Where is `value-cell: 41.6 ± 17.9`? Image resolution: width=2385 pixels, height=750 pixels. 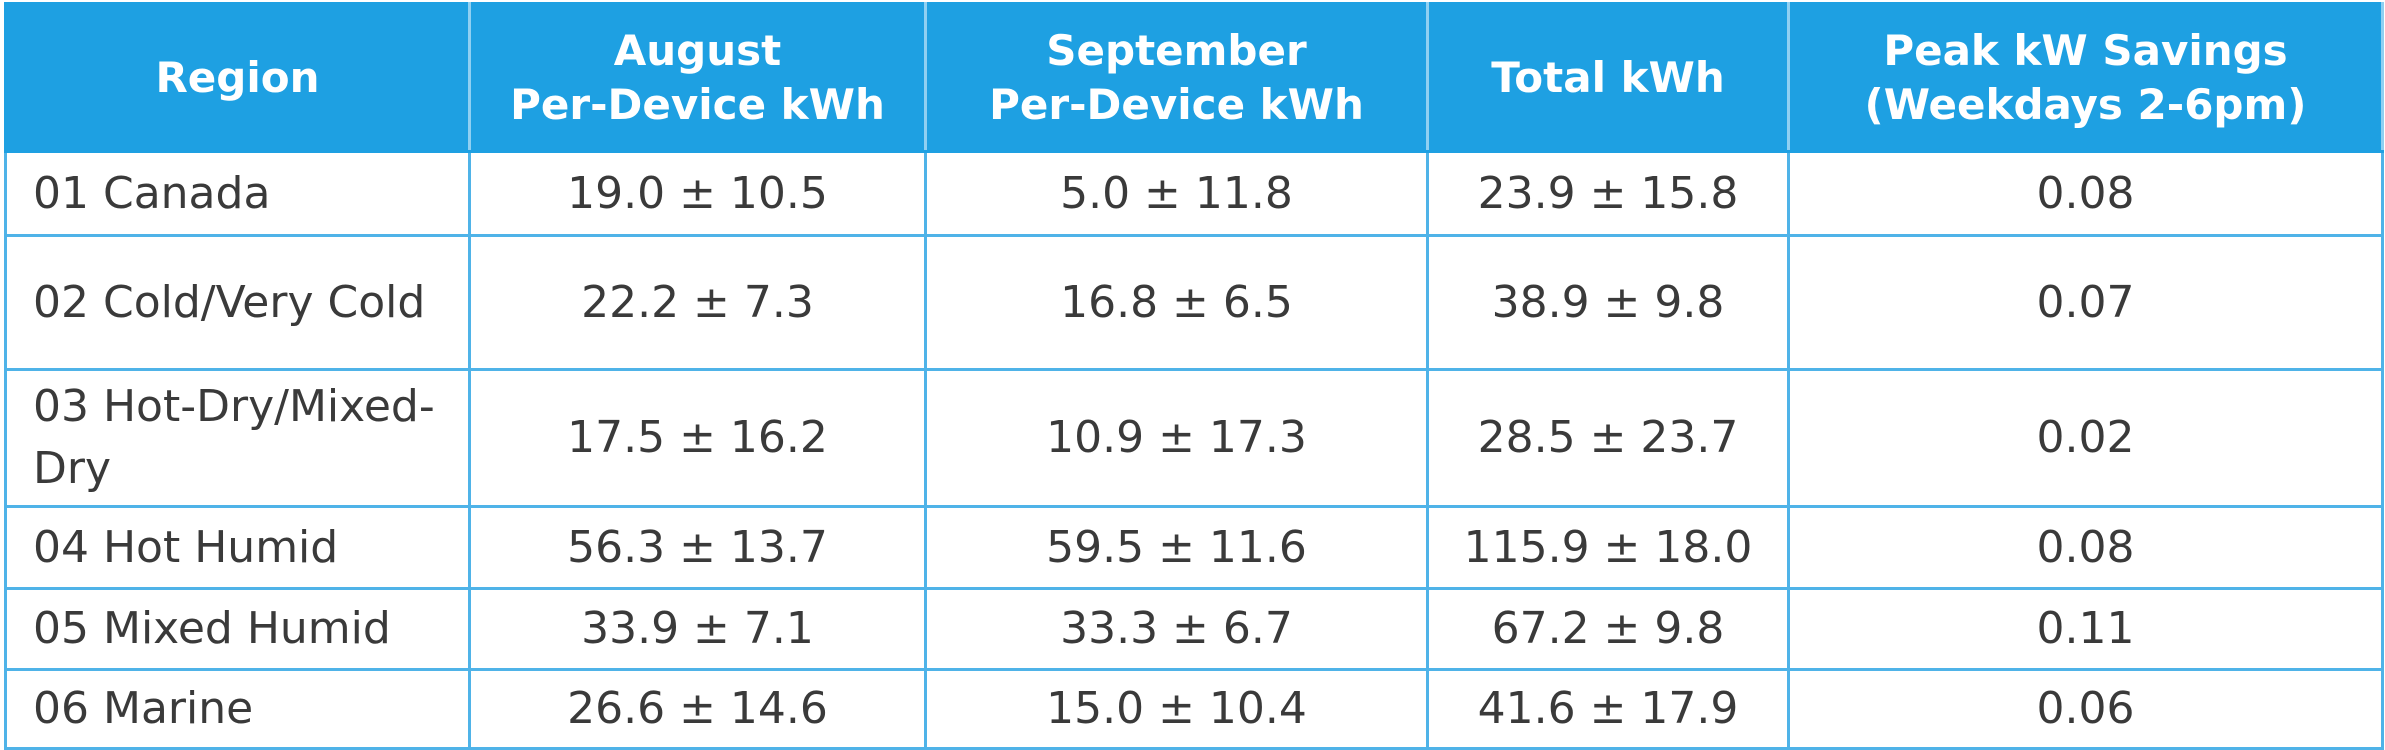
value-cell: 41.6 ± 17.9 is located at coordinates (1608, 709).